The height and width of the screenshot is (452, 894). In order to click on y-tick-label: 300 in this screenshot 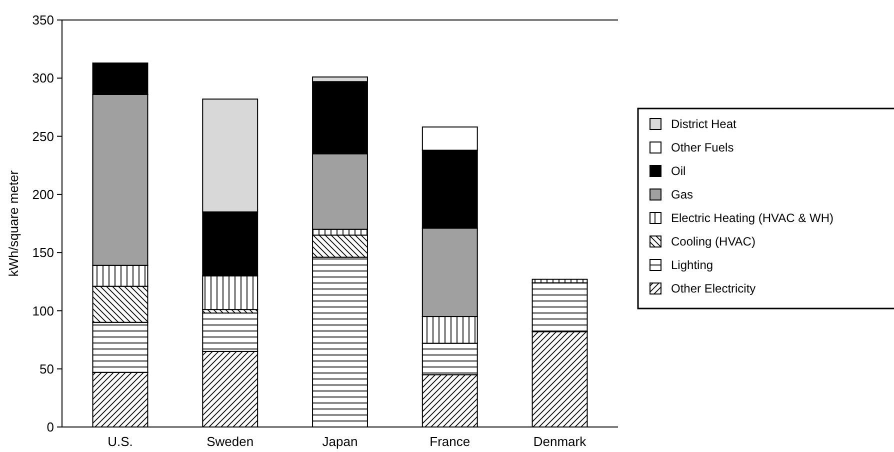, I will do `click(43, 78)`.